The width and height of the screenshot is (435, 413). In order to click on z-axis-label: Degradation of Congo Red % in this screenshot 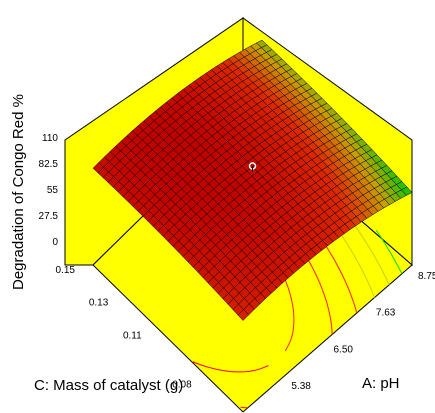, I will do `click(18, 192)`.